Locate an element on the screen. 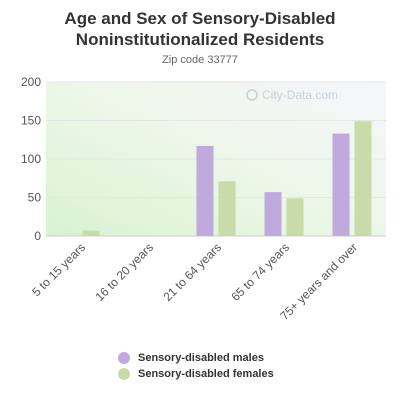  legend-label-females: Sensory-disabled females is located at coordinates (206, 374).